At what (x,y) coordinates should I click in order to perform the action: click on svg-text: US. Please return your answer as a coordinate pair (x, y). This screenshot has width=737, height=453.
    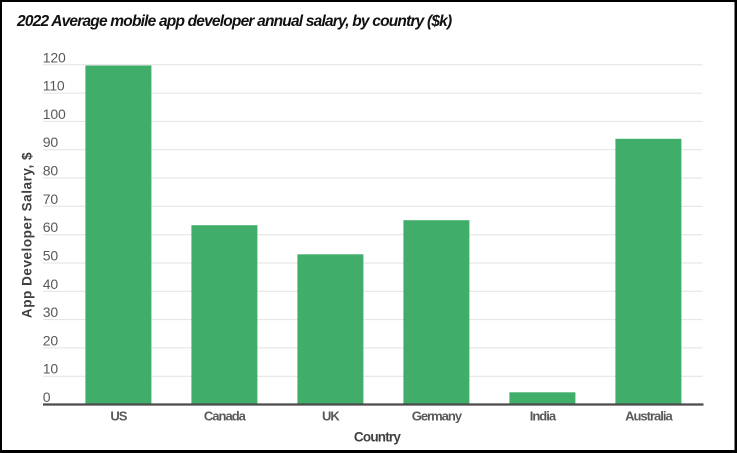
    Looking at the image, I should click on (118, 416).